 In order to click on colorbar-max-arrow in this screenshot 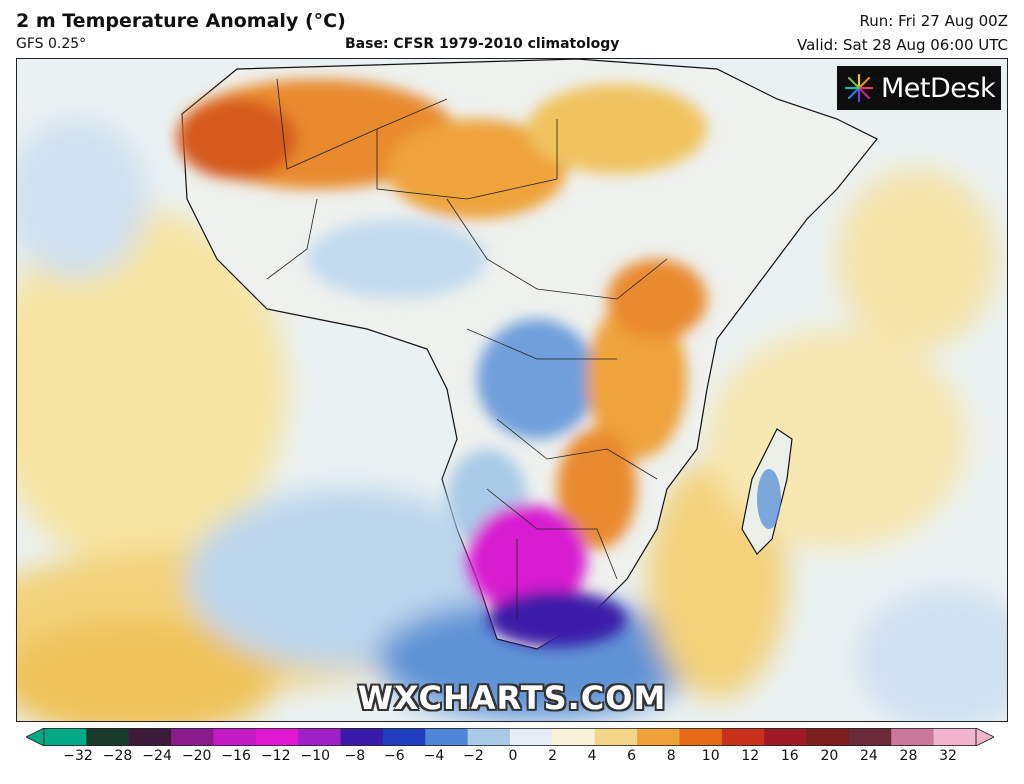, I will do `click(984, 737)`.